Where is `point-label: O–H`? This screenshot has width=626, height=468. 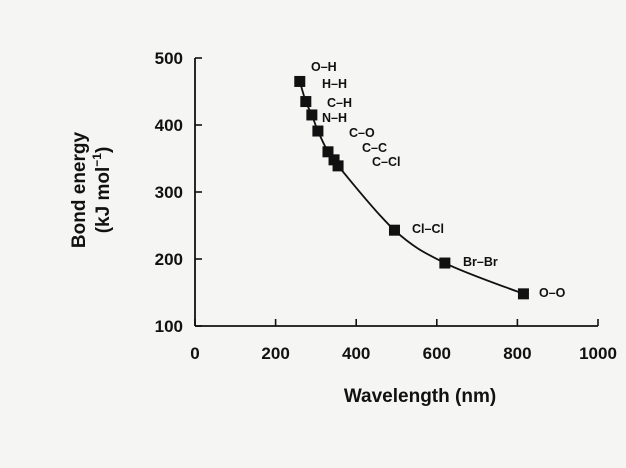 point-label: O–H is located at coordinates (324, 67).